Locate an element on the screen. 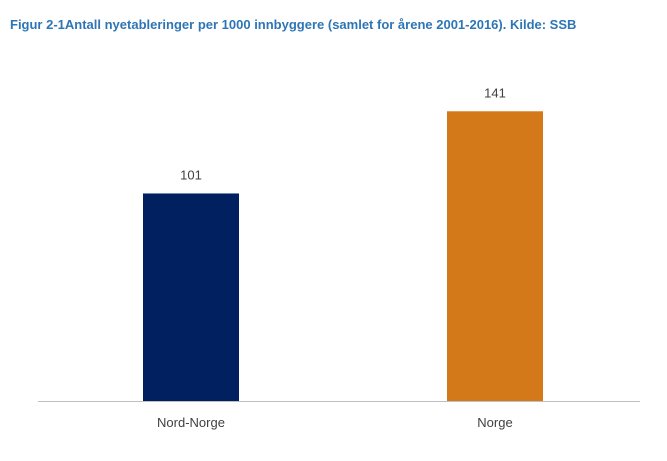  data-label-nord-norge: 101 is located at coordinates (191, 174).